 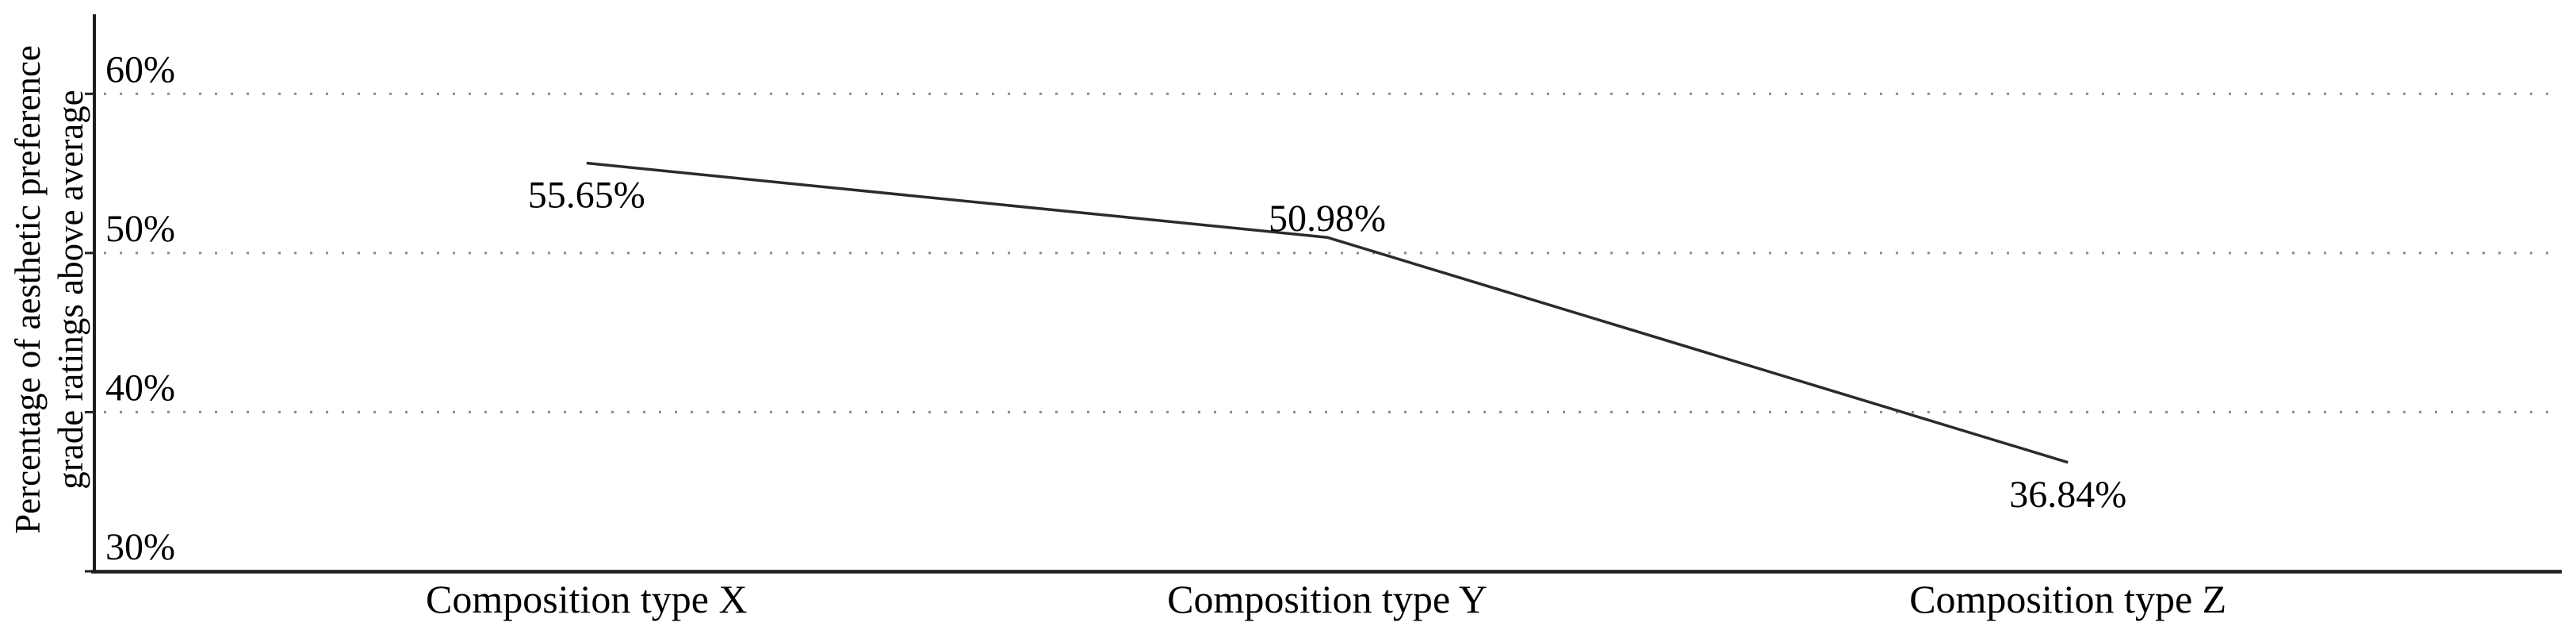 What do you see at coordinates (140, 69) in the screenshot?
I see `y-tick-label-60: 60%` at bounding box center [140, 69].